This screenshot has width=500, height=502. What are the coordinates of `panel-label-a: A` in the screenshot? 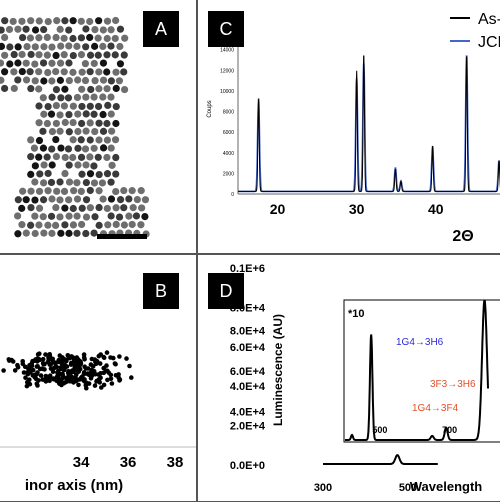 It's located at (161, 29).